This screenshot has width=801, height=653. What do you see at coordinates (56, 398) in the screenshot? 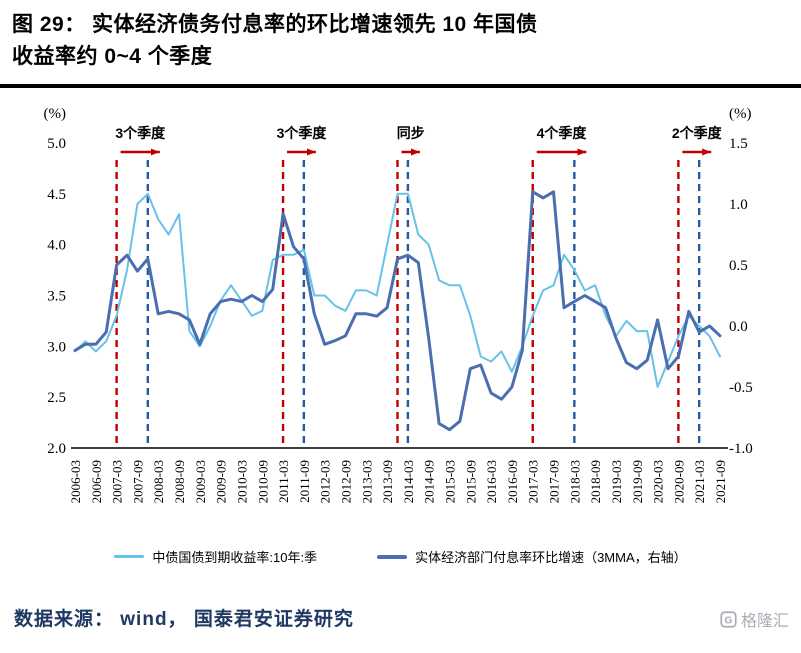
I see `left-axis-tick: 2.5` at bounding box center [56, 398].